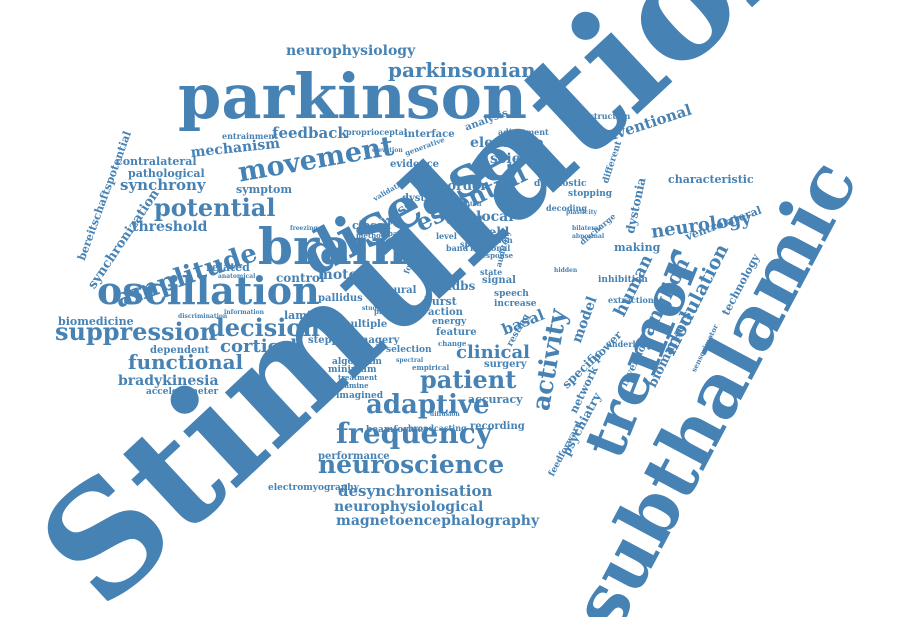  I want to click on word-multiple: multiple, so click(364, 324).